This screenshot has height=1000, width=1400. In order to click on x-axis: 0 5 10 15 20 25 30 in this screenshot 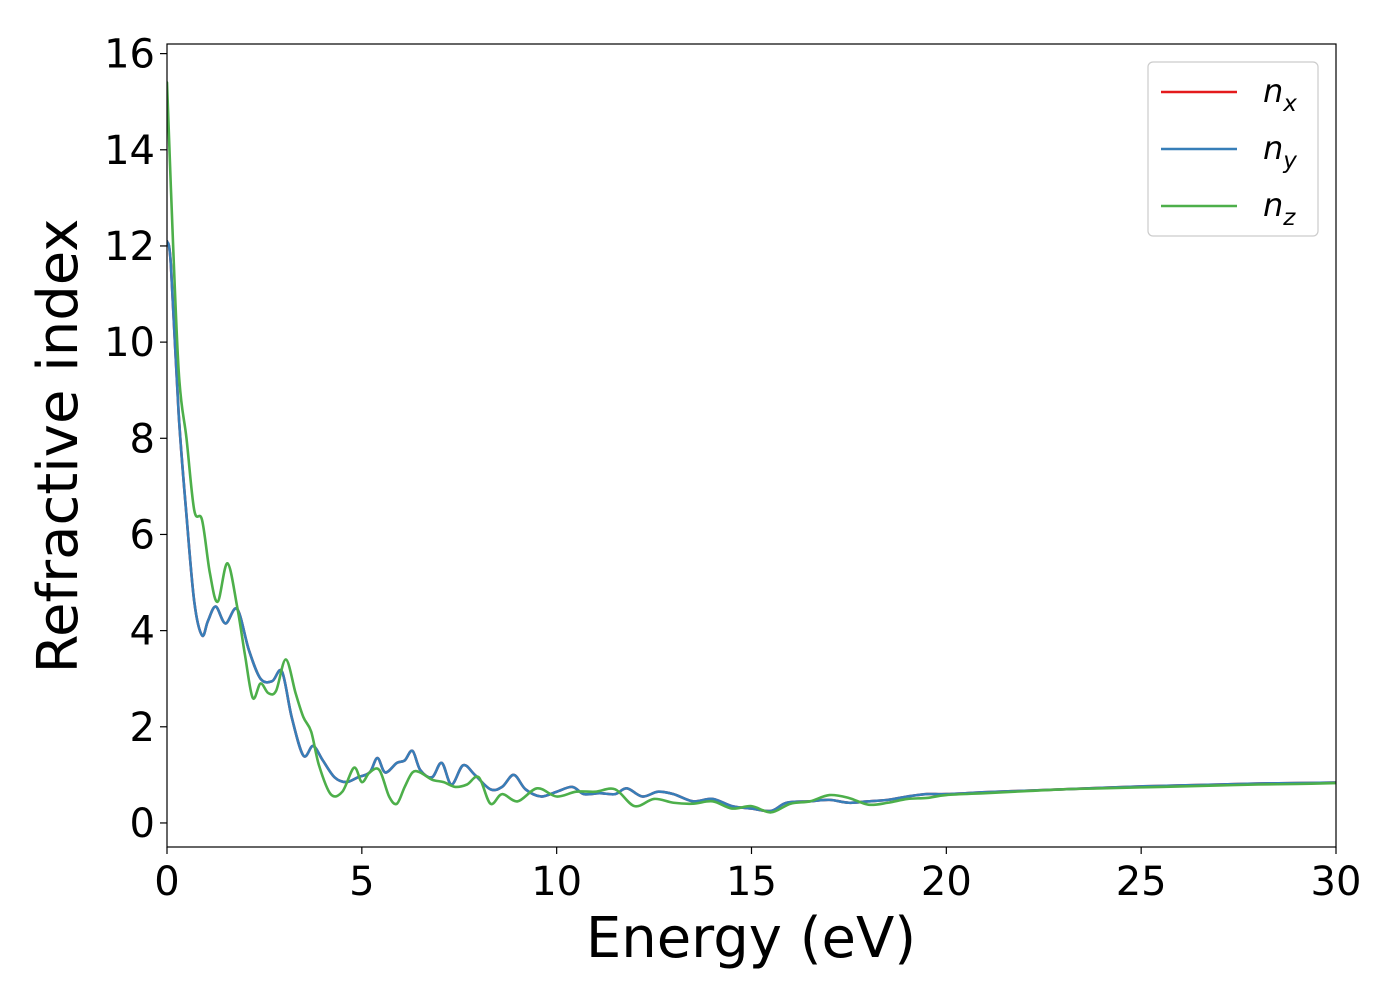, I will do `click(757, 876)`.